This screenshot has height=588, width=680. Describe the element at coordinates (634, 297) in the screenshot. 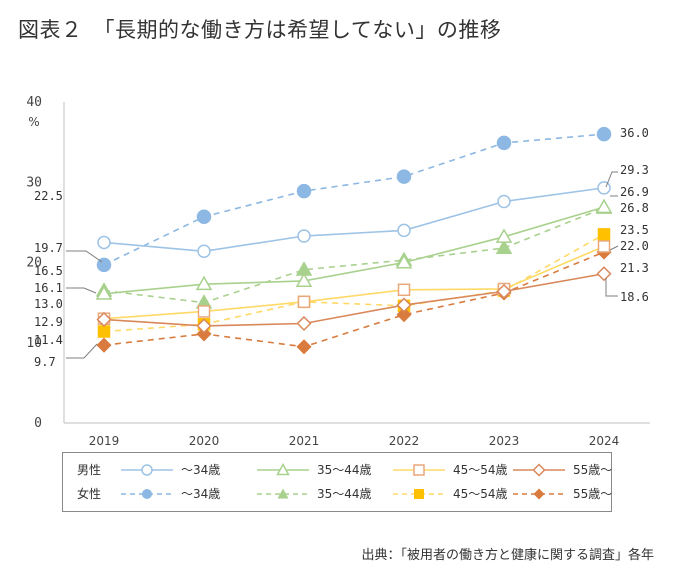

I see `data-label-2024: 18.6` at that location.